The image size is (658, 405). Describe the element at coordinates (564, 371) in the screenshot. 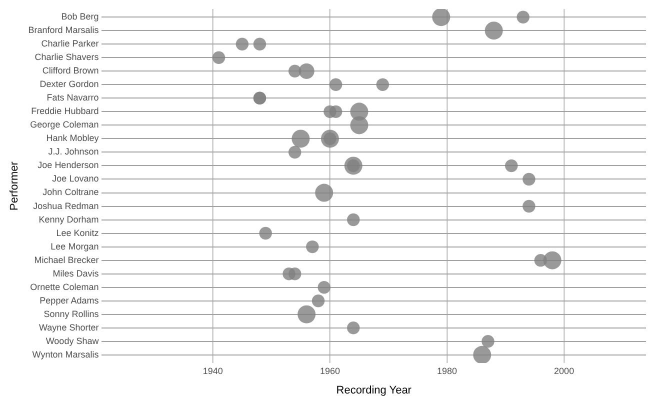

I see `x-tick-label: 2000` at that location.